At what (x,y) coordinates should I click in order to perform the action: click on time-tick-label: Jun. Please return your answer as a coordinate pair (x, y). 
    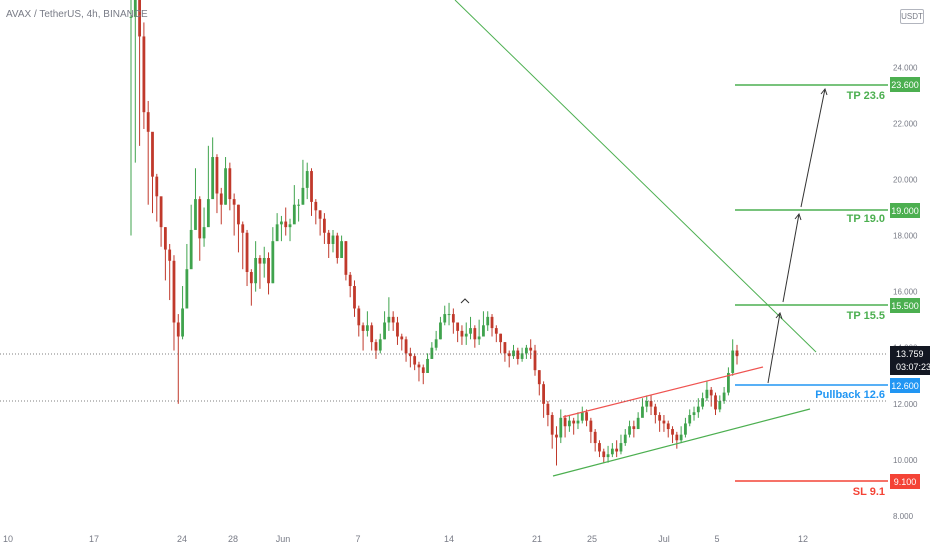
    Looking at the image, I should click on (283, 539).